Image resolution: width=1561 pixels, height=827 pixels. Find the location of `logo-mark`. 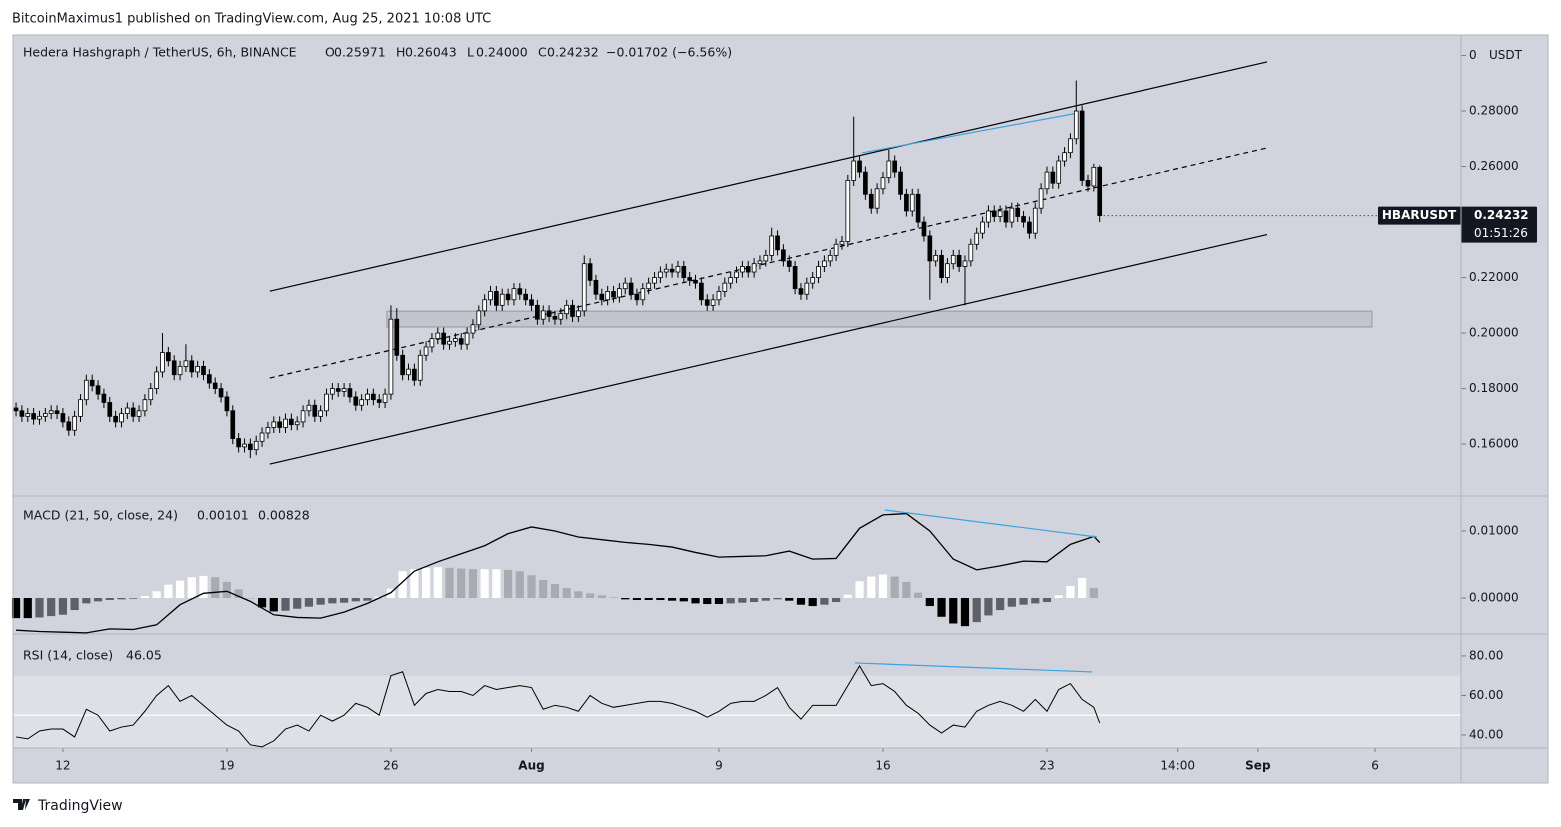

logo-mark is located at coordinates (21, 804).